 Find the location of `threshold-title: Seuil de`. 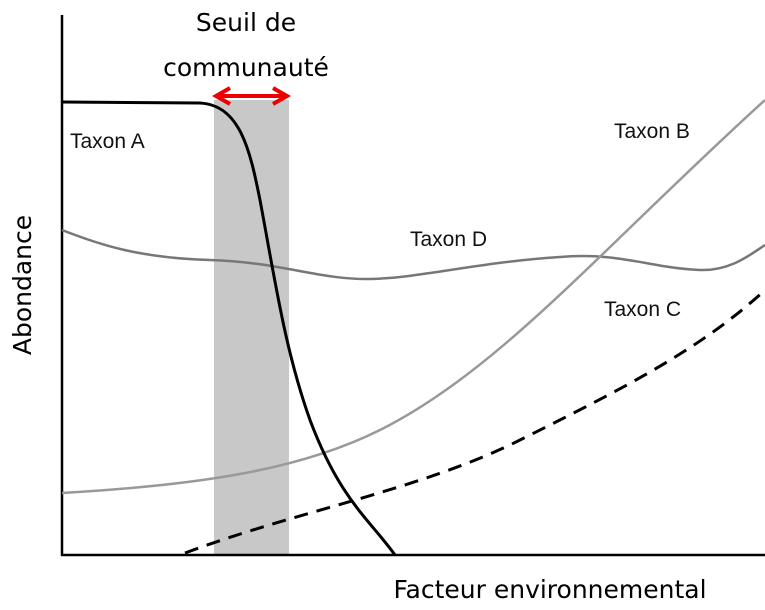

threshold-title: Seuil de is located at coordinates (246, 22).